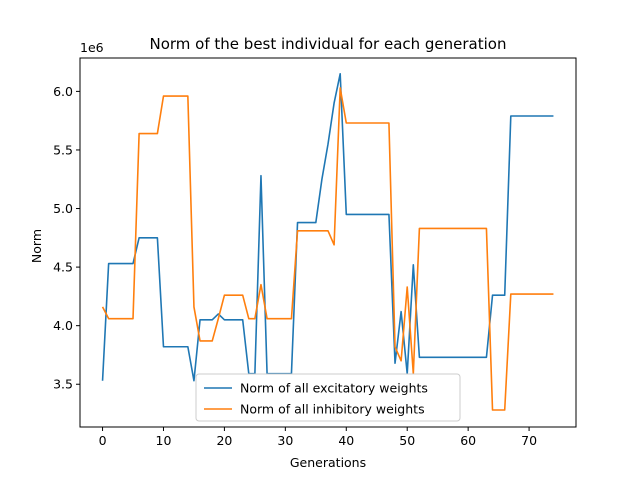 The width and height of the screenshot is (640, 480). Describe the element at coordinates (334, 388) in the screenshot. I see `legend-label: Norm of all excitatory weights` at that location.